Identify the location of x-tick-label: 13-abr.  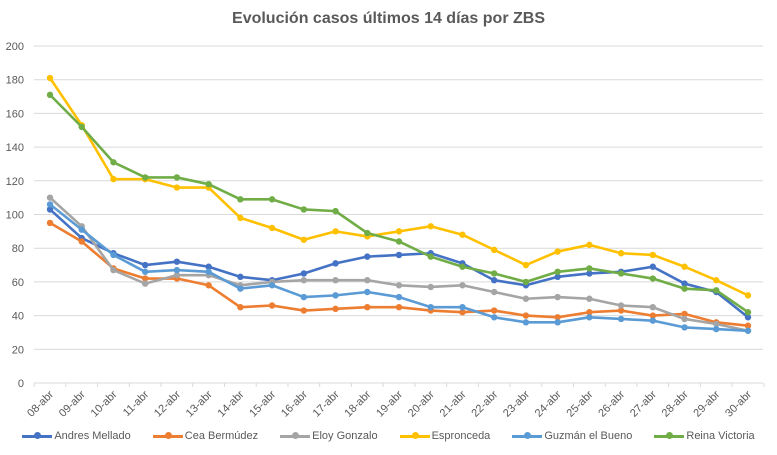
(199, 403).